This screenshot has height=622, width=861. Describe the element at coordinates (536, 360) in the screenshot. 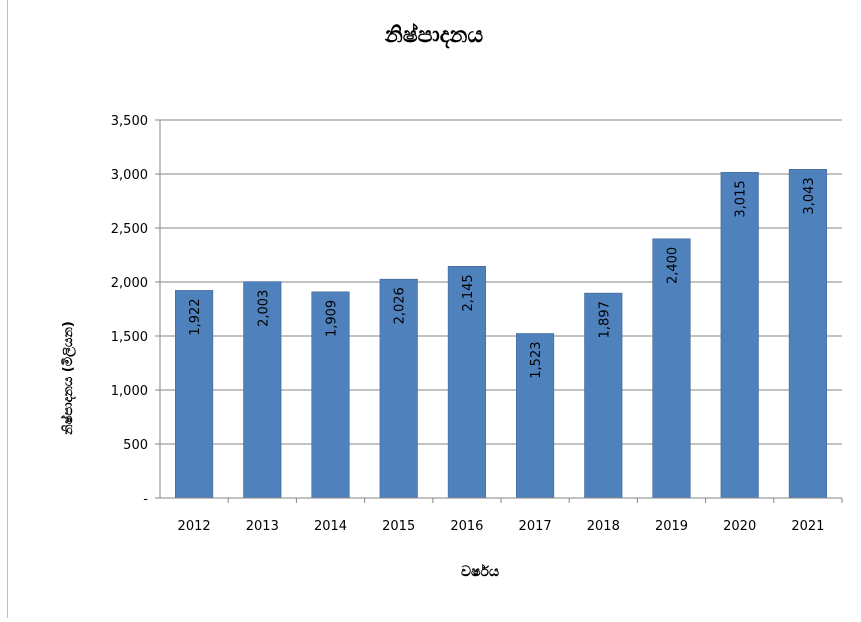

I see `data-label-2017: 1,523` at that location.